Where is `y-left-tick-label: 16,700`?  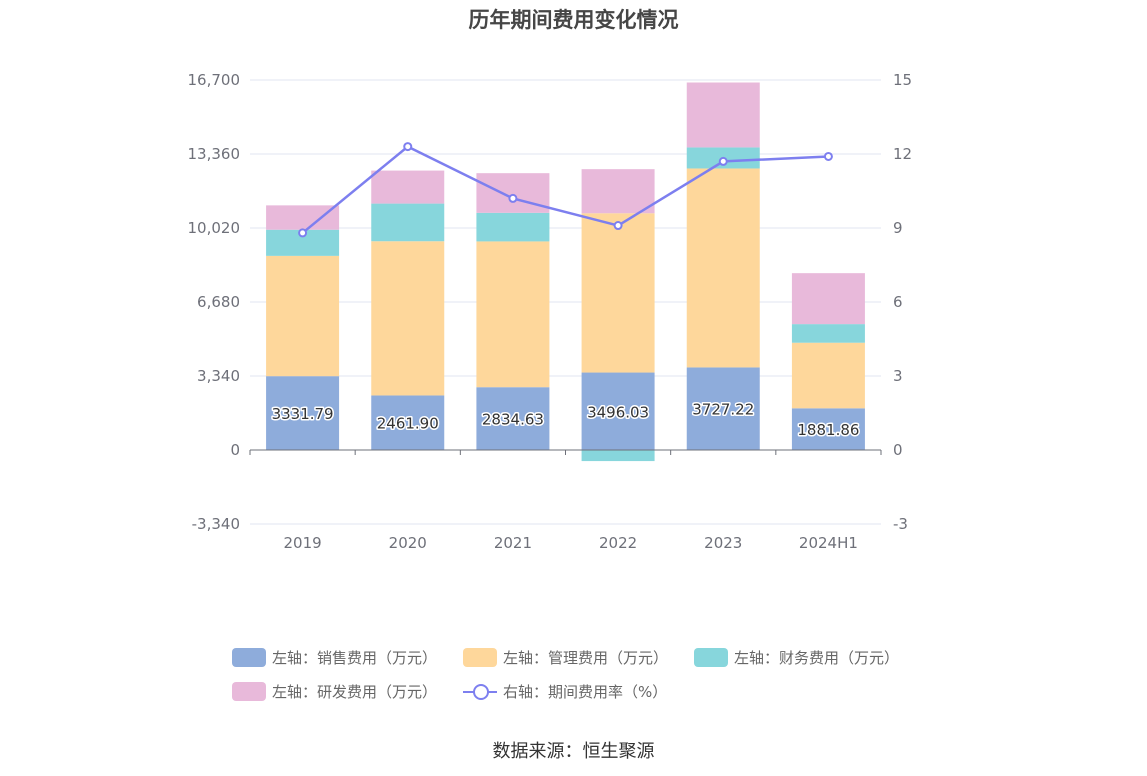 y-left-tick-label: 16,700 is located at coordinates (214, 80).